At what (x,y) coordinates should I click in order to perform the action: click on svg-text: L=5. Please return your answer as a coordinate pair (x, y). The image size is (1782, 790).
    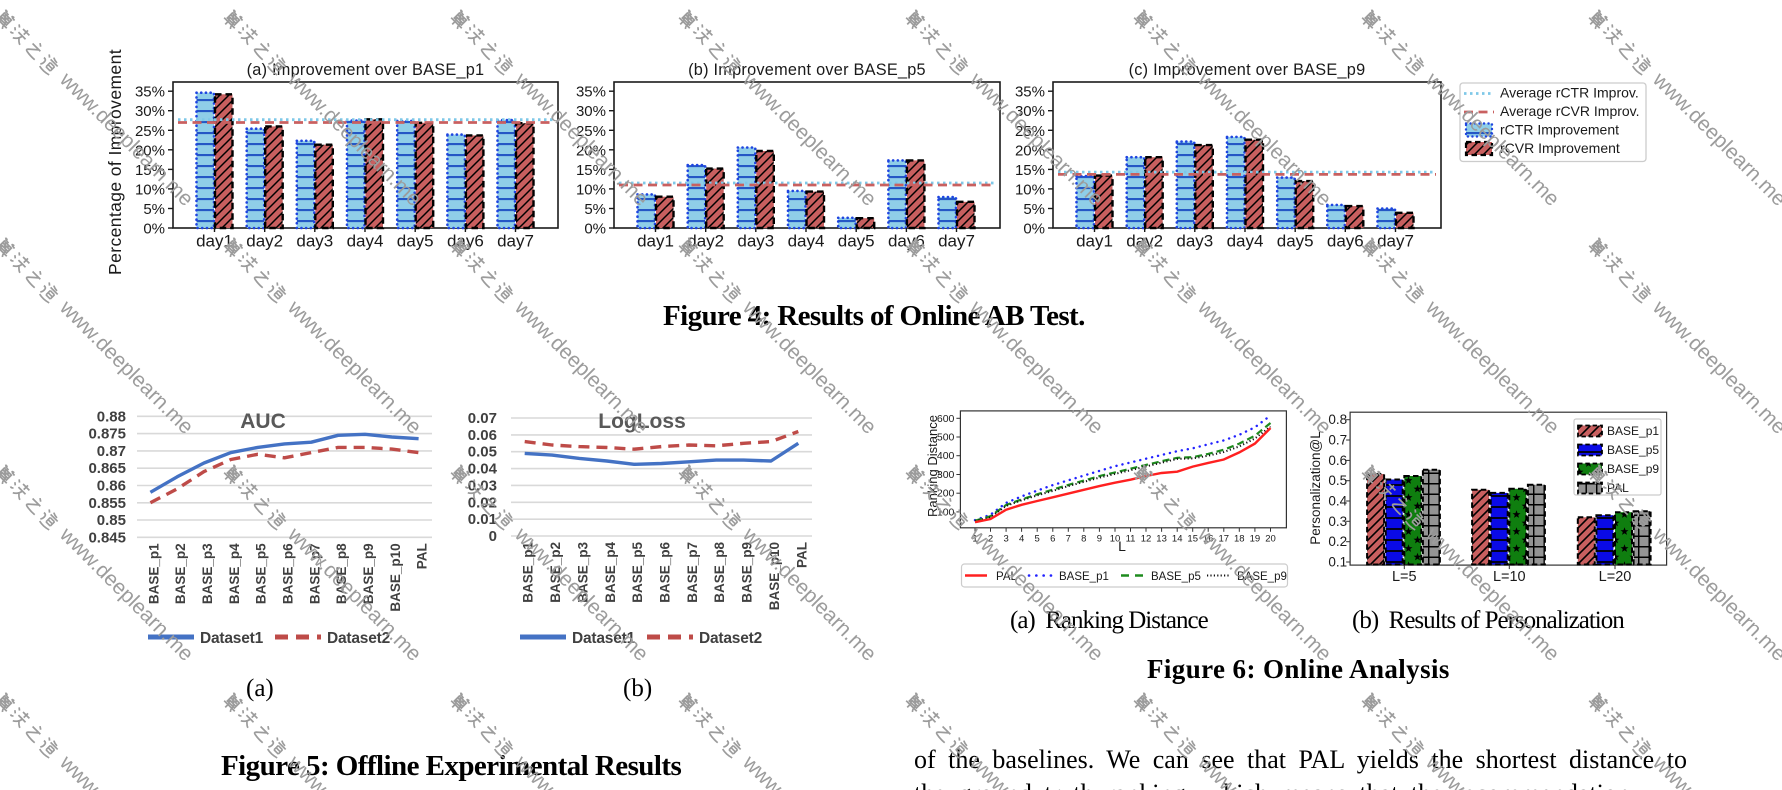
    Looking at the image, I should click on (1404, 577).